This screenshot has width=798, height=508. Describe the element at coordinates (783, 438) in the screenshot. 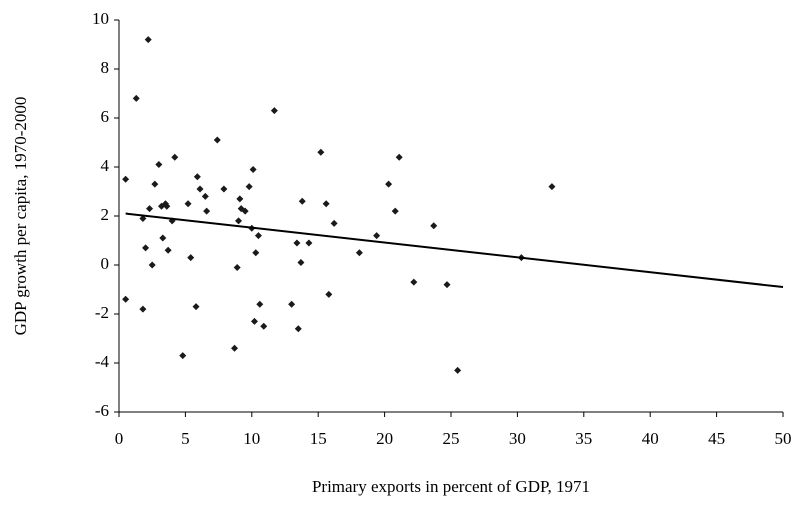

I see `x-tick-label: 50` at that location.